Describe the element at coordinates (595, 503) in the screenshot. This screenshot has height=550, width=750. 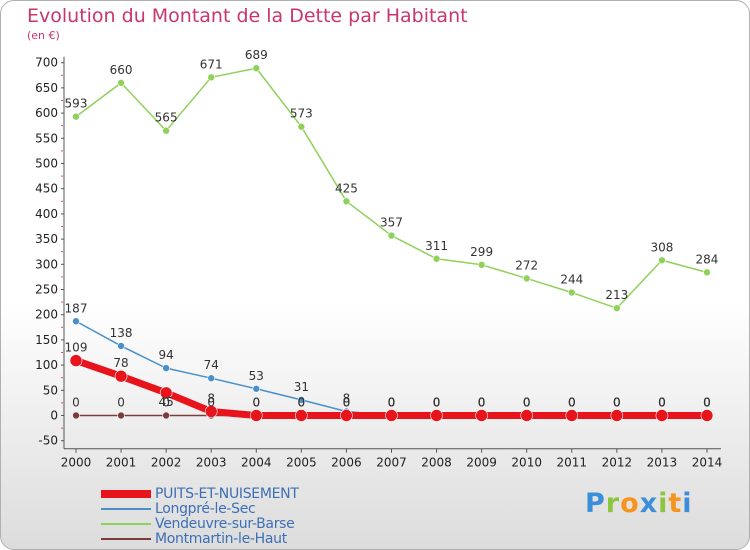
I see `logo-letter: P` at that location.